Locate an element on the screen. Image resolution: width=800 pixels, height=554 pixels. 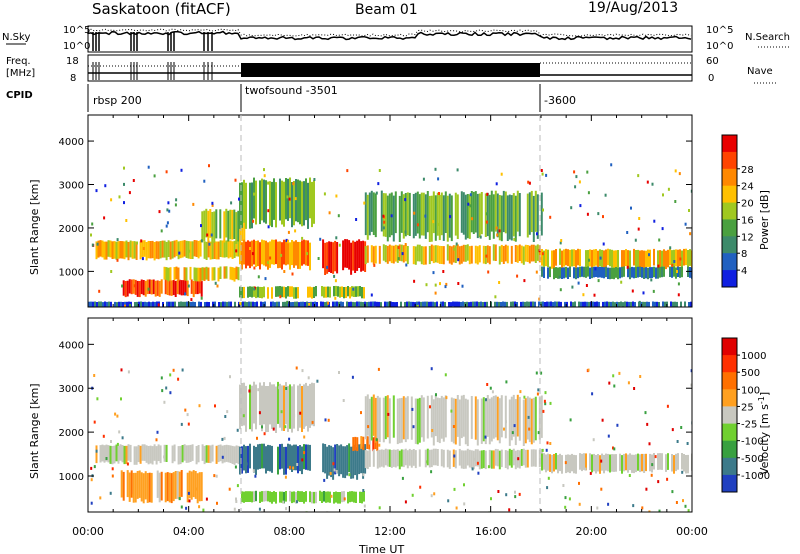
noise-traces is located at coordinates (389, 39).